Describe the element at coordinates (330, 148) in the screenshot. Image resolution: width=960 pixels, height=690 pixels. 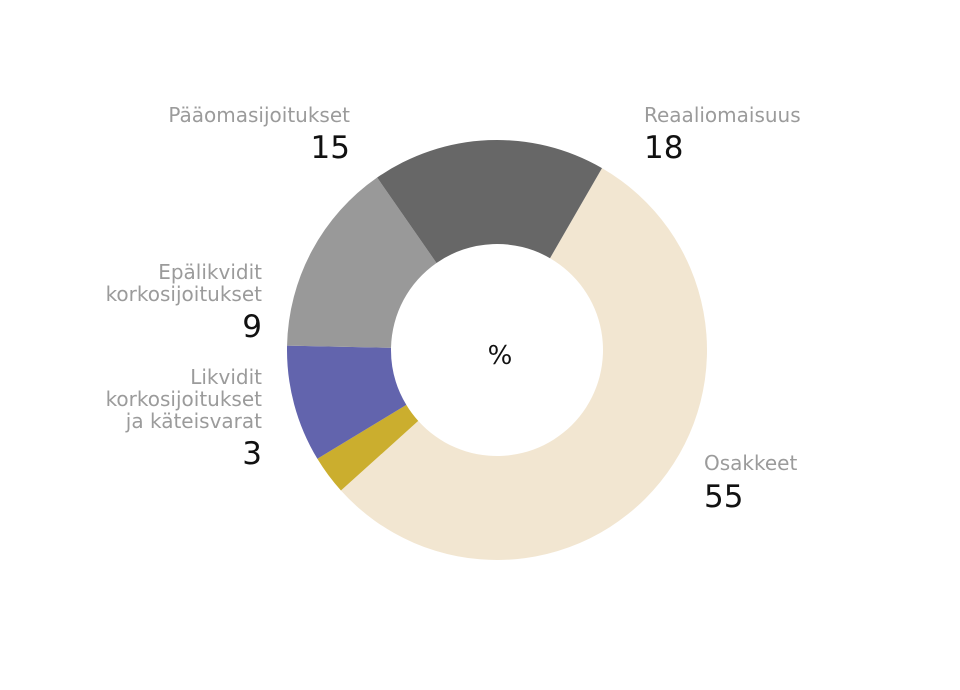
I see `paaoma-value: 15` at that location.